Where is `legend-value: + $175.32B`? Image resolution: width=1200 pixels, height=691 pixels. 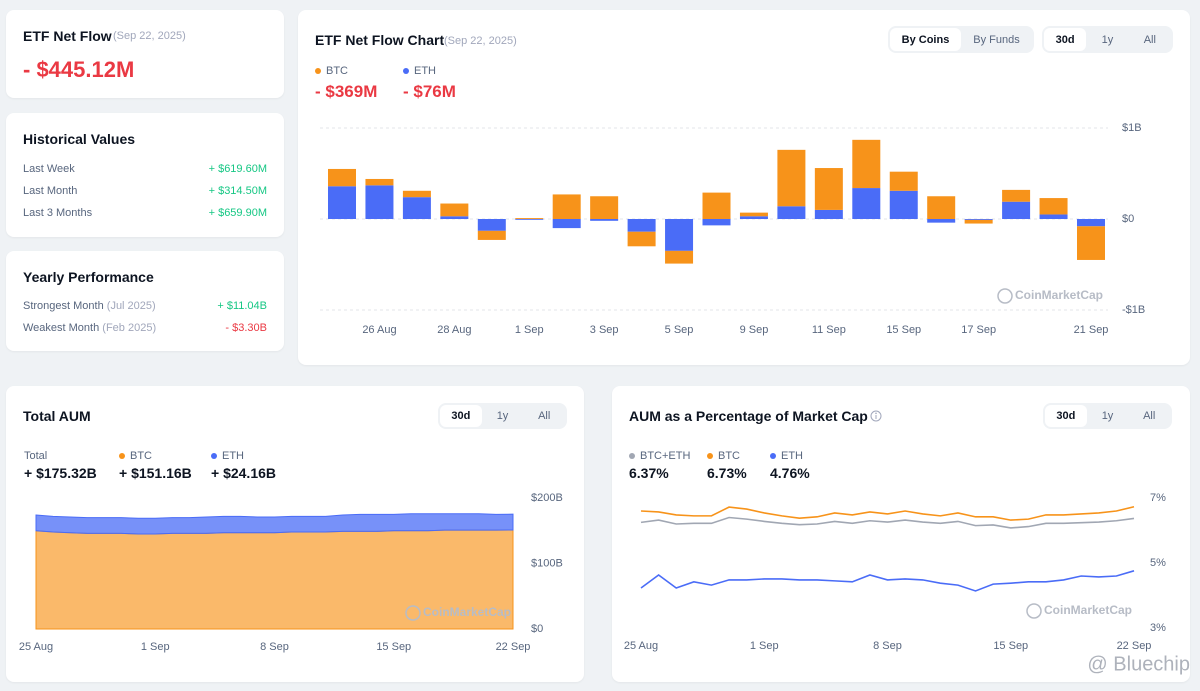
legend-value: + $175.32B is located at coordinates (60, 473).